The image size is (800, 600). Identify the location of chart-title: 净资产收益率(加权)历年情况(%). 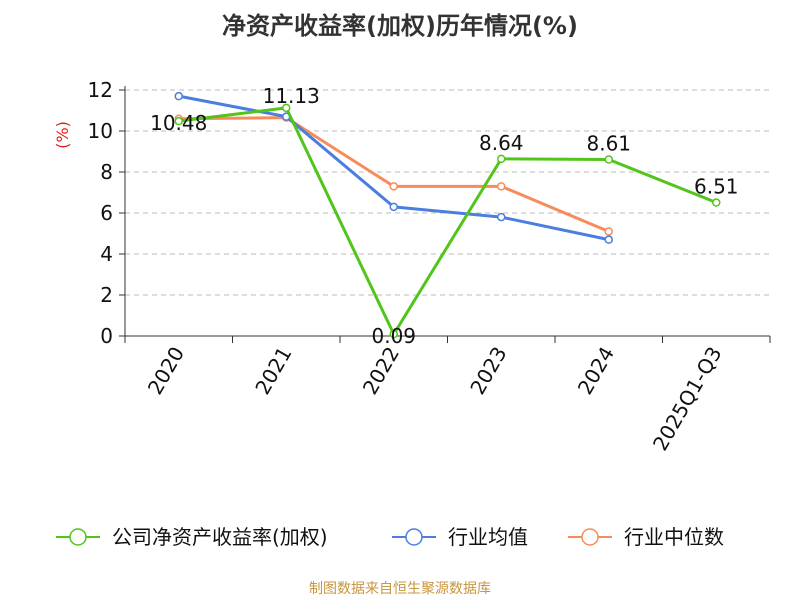
(400, 26).